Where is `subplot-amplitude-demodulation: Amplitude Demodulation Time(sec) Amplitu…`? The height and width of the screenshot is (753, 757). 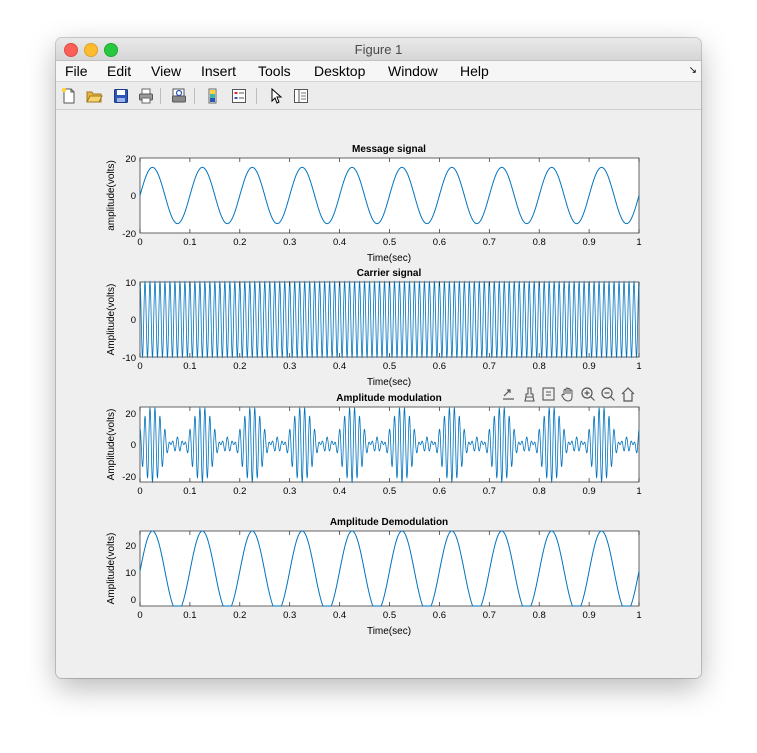
subplot-amplitude-demodulation: Amplitude Demodulation Time(sec) Amplitu… is located at coordinates (374, 577).